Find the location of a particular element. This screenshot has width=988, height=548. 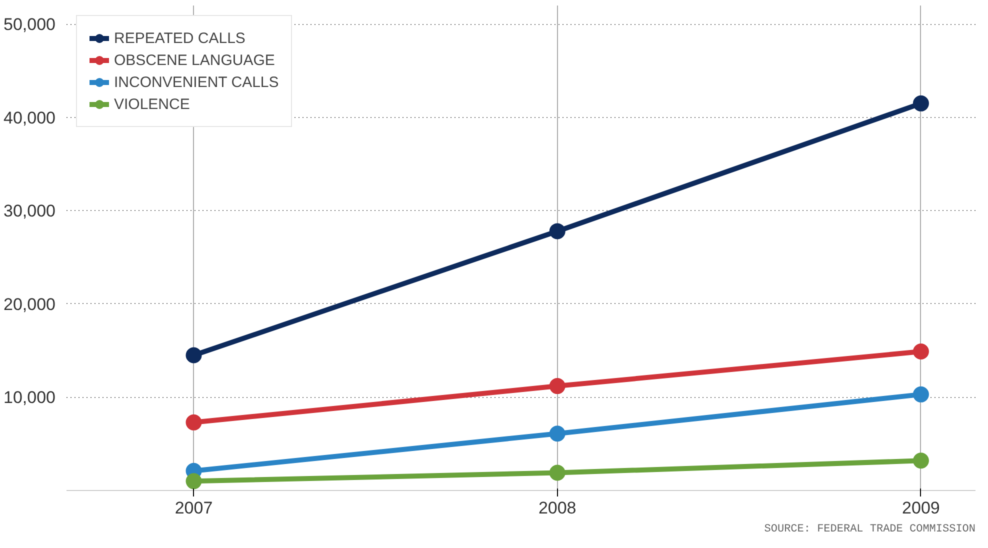

y-tick-label: 50,000 is located at coordinates (30, 24).